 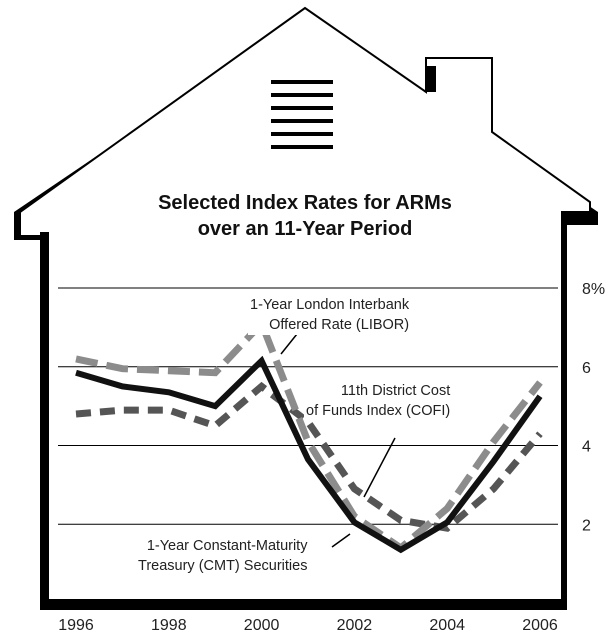 What do you see at coordinates (379, 467) in the screenshot?
I see `cofi-leader` at bounding box center [379, 467].